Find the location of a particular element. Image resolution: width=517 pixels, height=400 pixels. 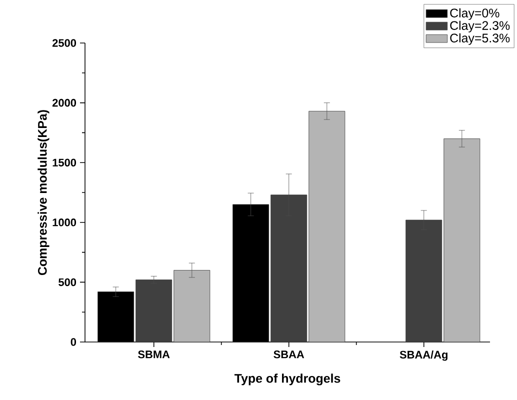

legend-label: Clay=2.3% is located at coordinates (480, 26).